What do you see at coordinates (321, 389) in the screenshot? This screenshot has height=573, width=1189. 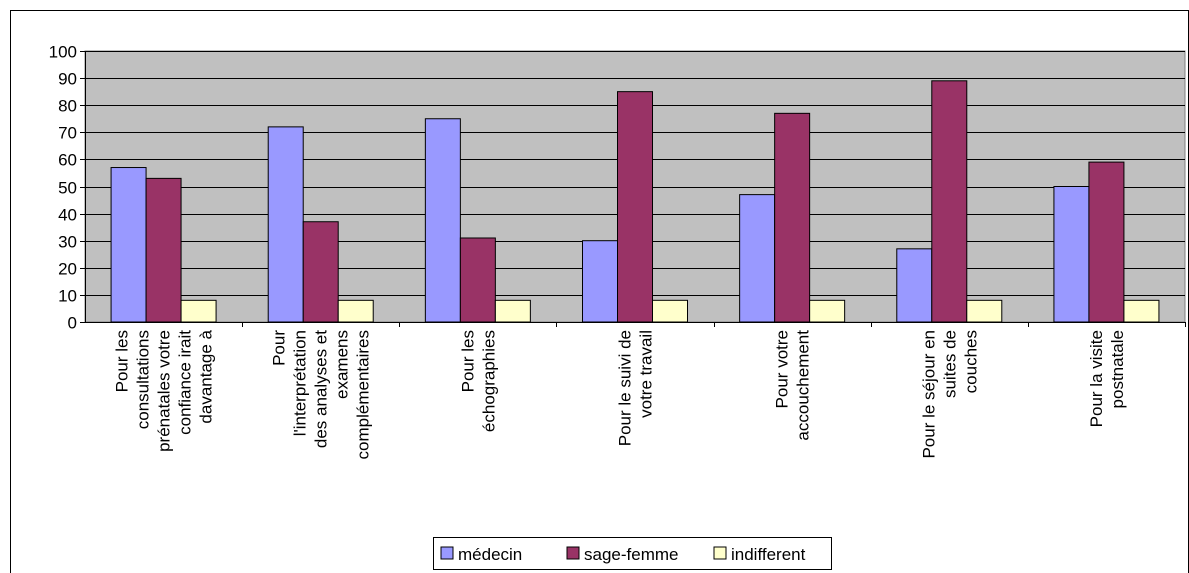 I see `x-tick-label: des analyses et` at bounding box center [321, 389].